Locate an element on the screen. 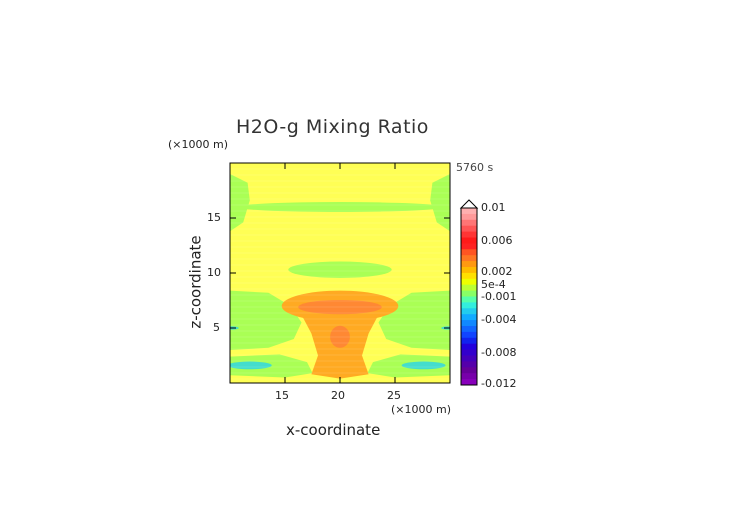 The width and height of the screenshot is (752, 532). green-band-10km is located at coordinates (340, 269).